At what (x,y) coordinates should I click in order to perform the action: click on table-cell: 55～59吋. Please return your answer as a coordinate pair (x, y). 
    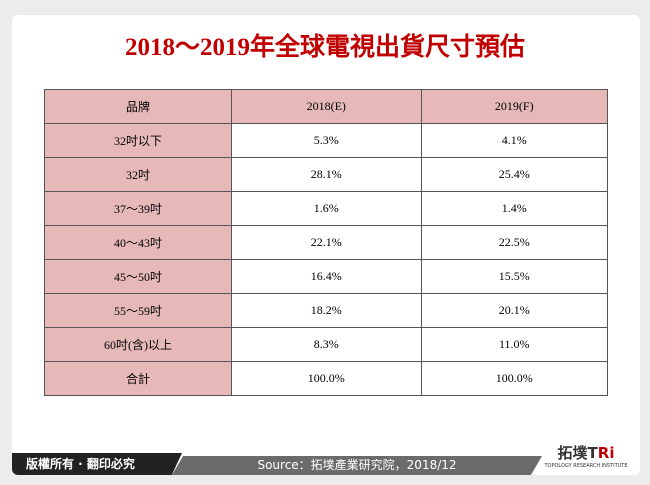
    Looking at the image, I should click on (138, 310).